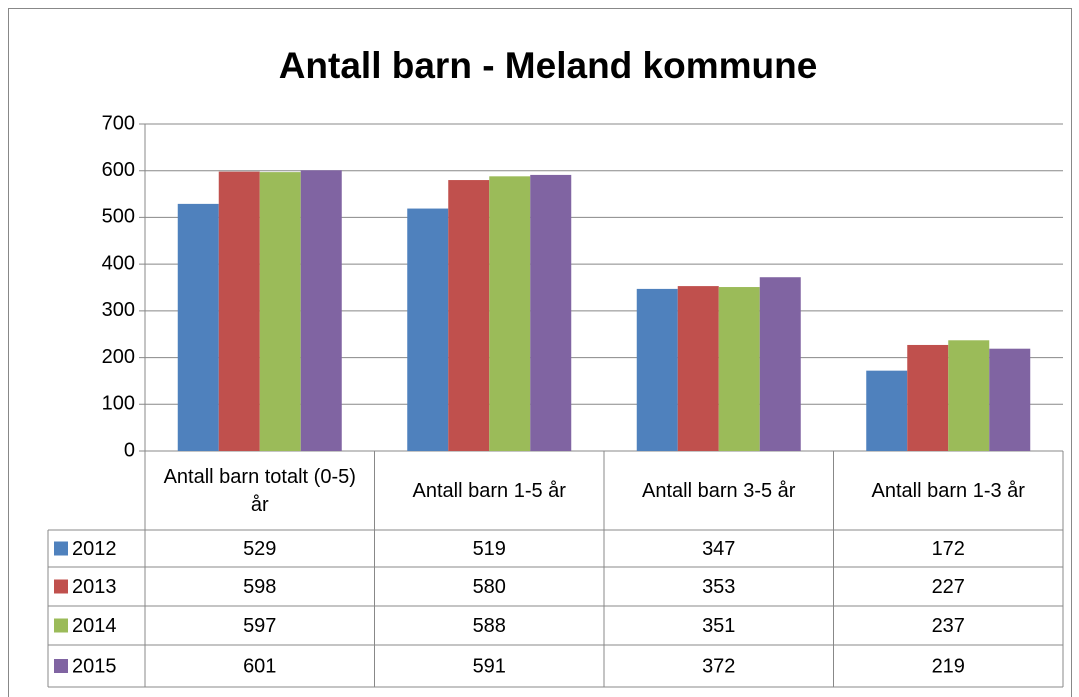  What do you see at coordinates (118, 310) in the screenshot?
I see `y-tick-label: 300` at bounding box center [118, 310].